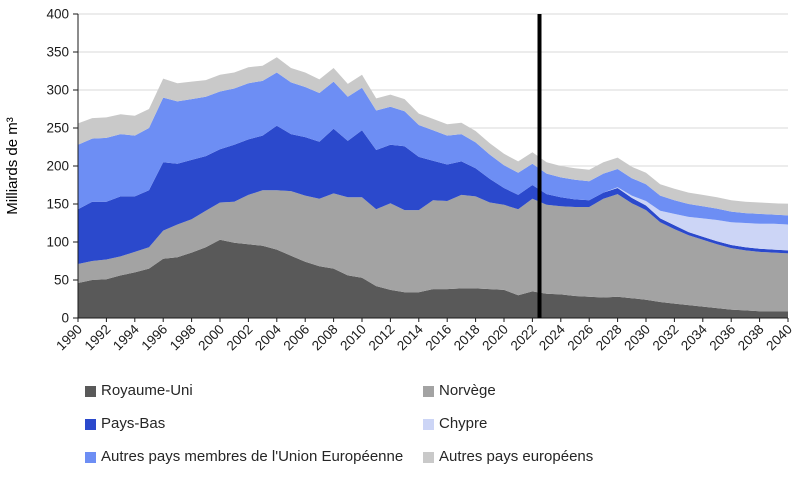 The height and width of the screenshot is (482, 806). I want to click on y-tick-label: 50, so click(61, 280).